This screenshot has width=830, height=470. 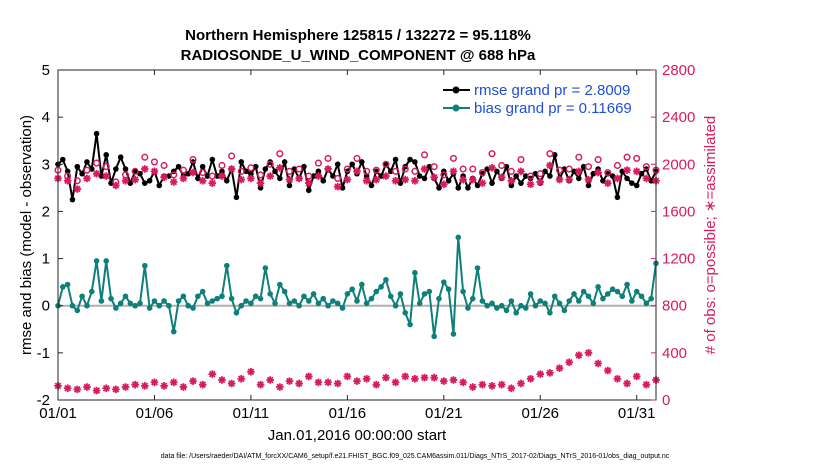 I want to click on y-right-tick-label: 1200, so click(x=678, y=259).